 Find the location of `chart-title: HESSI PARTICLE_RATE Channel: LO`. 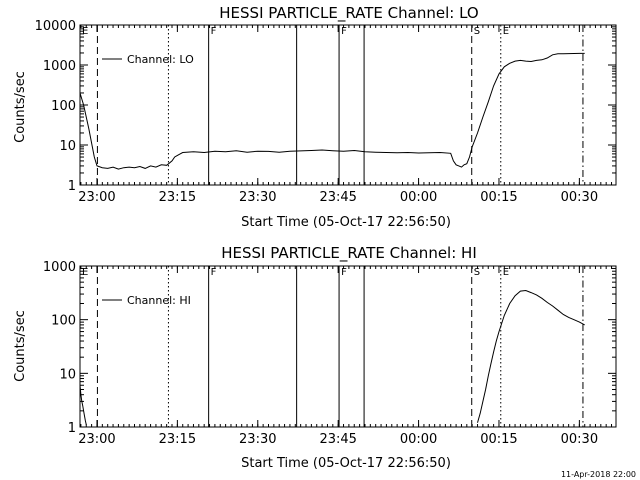

chart-title: HESSI PARTICLE_RATE Channel: LO is located at coordinates (348, 13).